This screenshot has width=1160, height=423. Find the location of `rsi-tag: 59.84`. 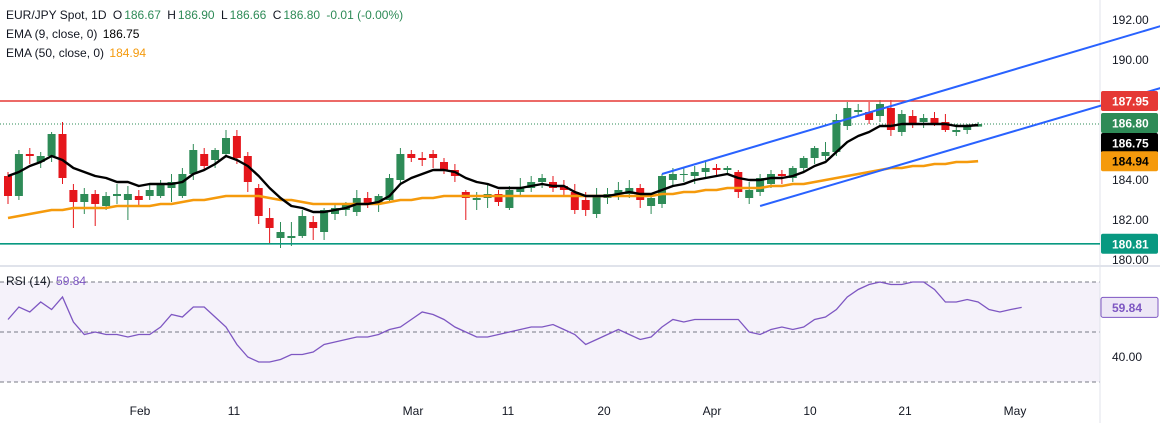

rsi-tag: 59.84 is located at coordinates (1127, 308).